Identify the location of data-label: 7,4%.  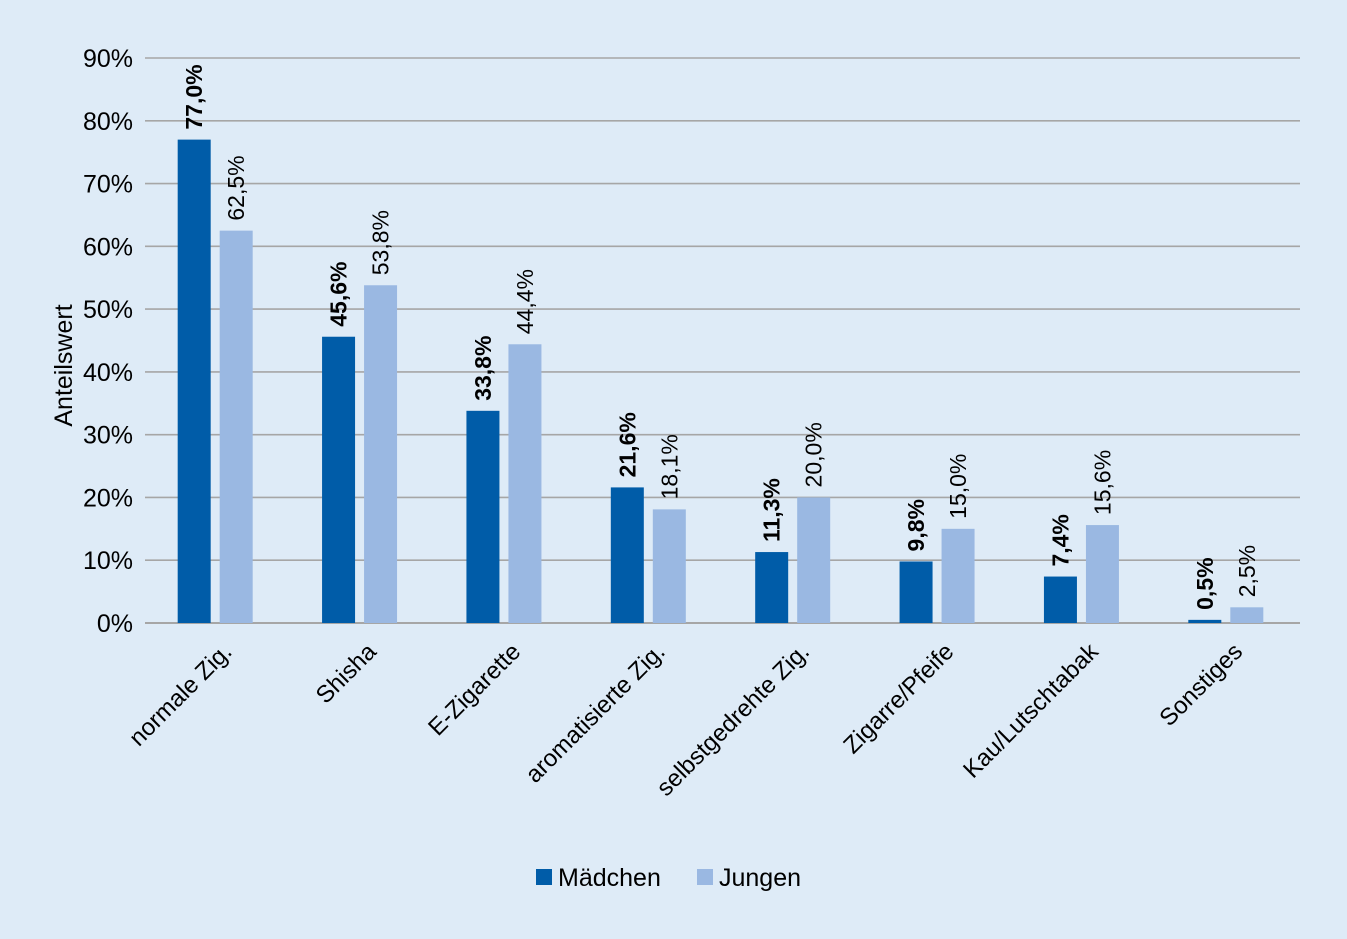
(1060, 540).